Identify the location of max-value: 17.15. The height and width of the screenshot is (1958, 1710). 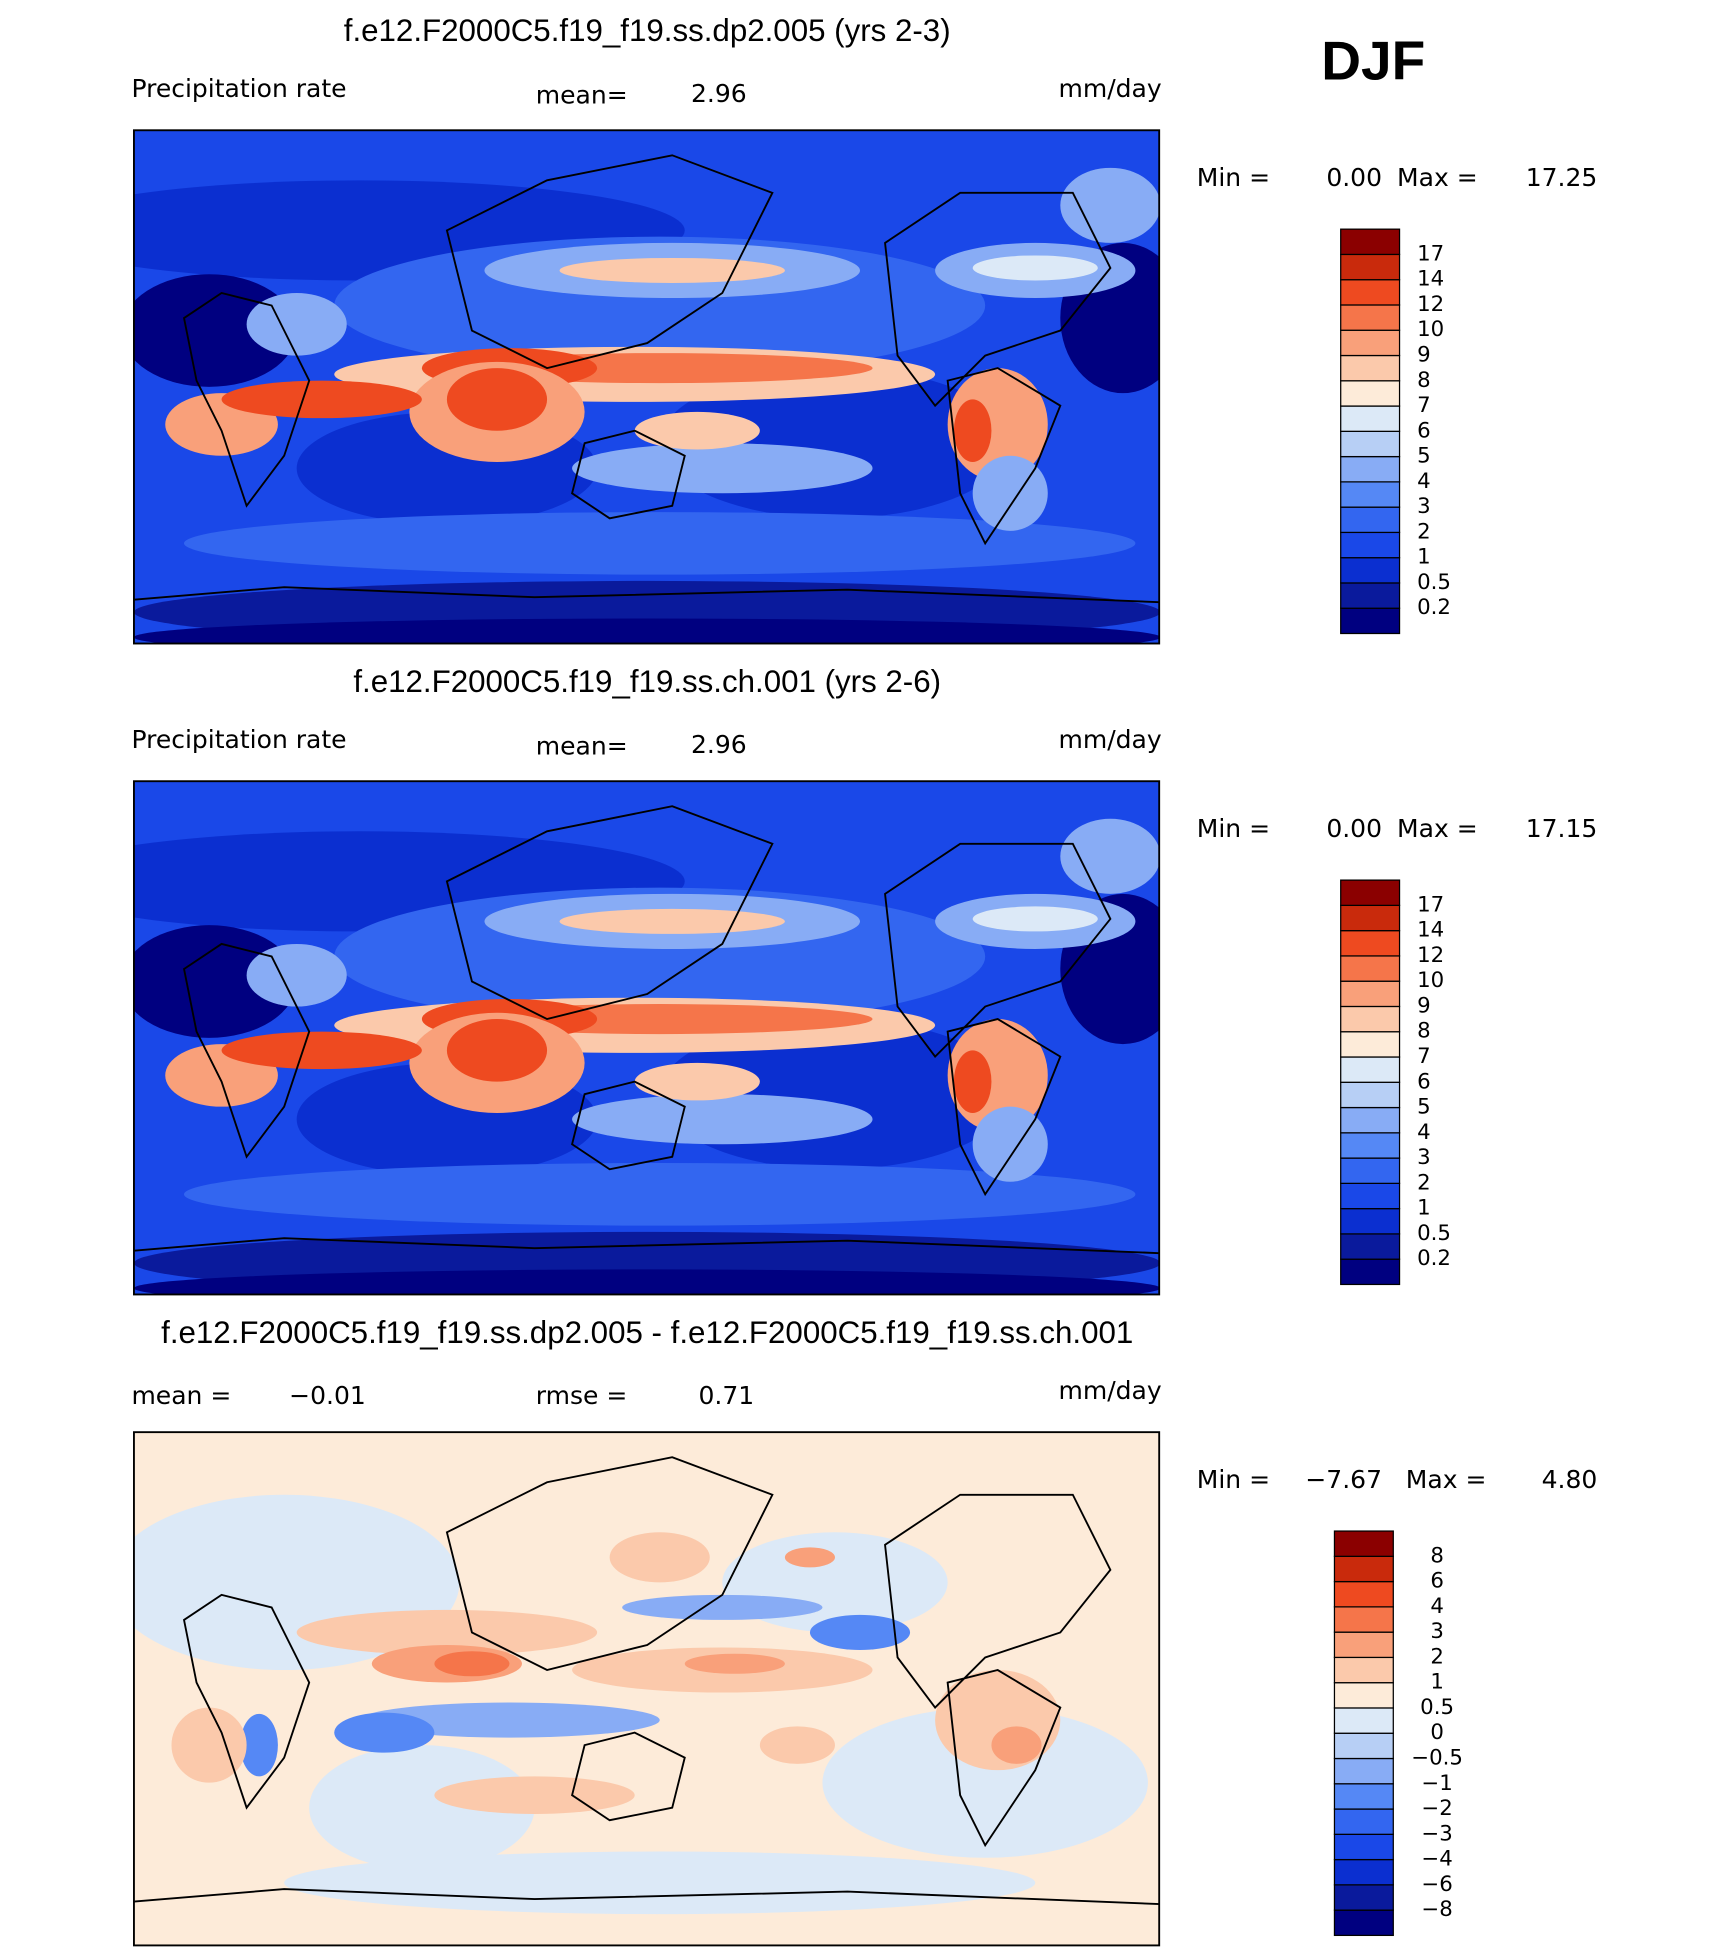
(1562, 828).